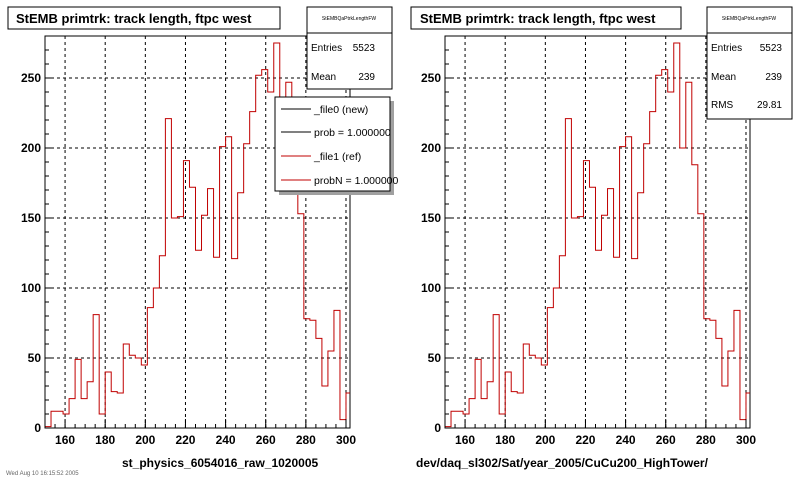 The width and height of the screenshot is (800, 480). What do you see at coordinates (726, 48) in the screenshot?
I see `right-stats-entries-label: Entries` at bounding box center [726, 48].